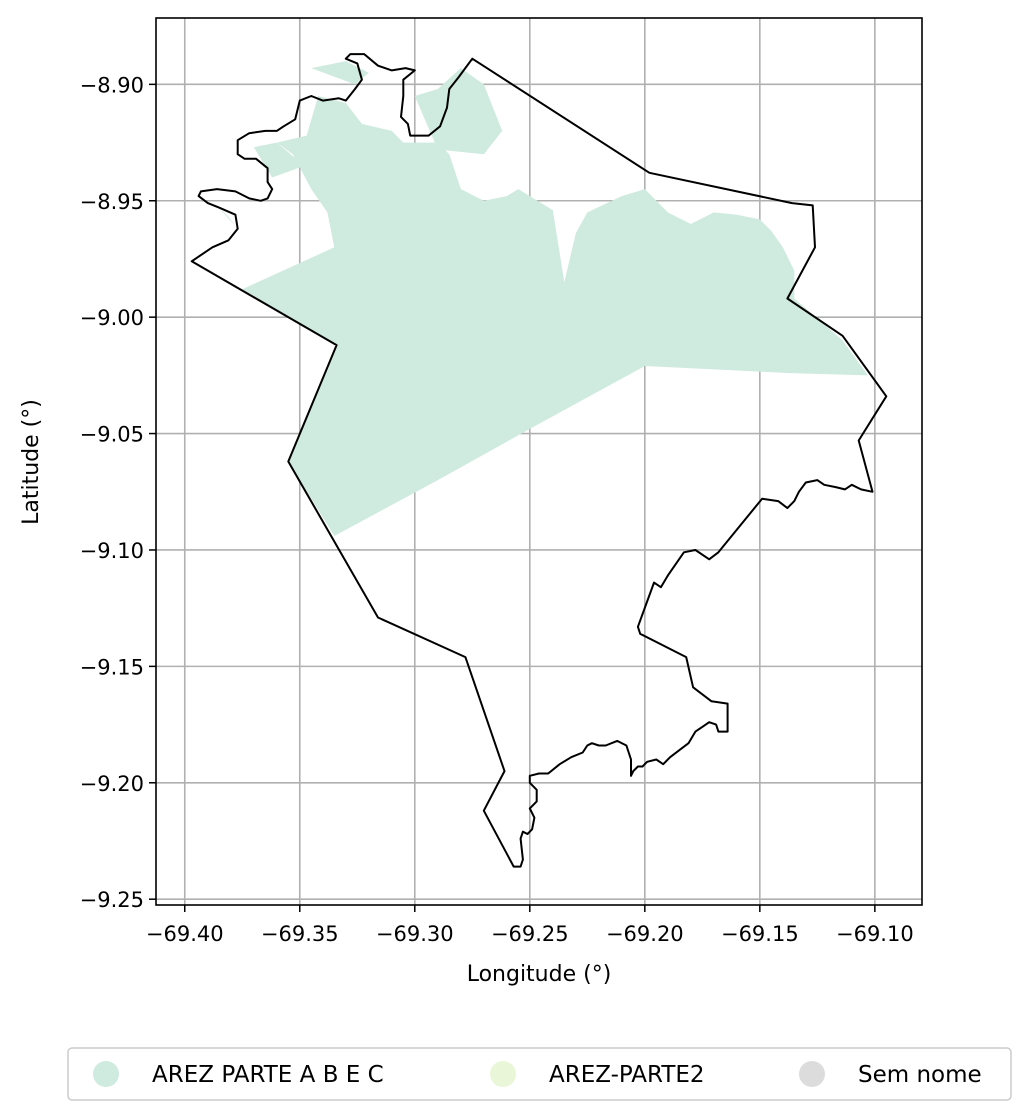 This screenshot has width=1030, height=1119. What do you see at coordinates (812, 1074) in the screenshot?
I see `legend-swatch-sem-nome` at bounding box center [812, 1074].